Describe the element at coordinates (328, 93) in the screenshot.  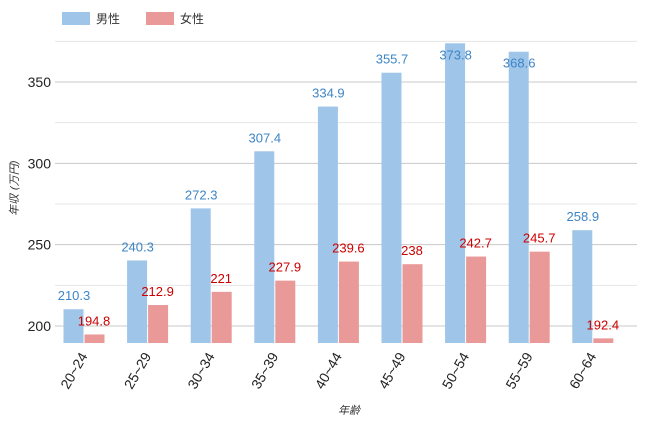
I see `data-label-male: 334.9` at that location.